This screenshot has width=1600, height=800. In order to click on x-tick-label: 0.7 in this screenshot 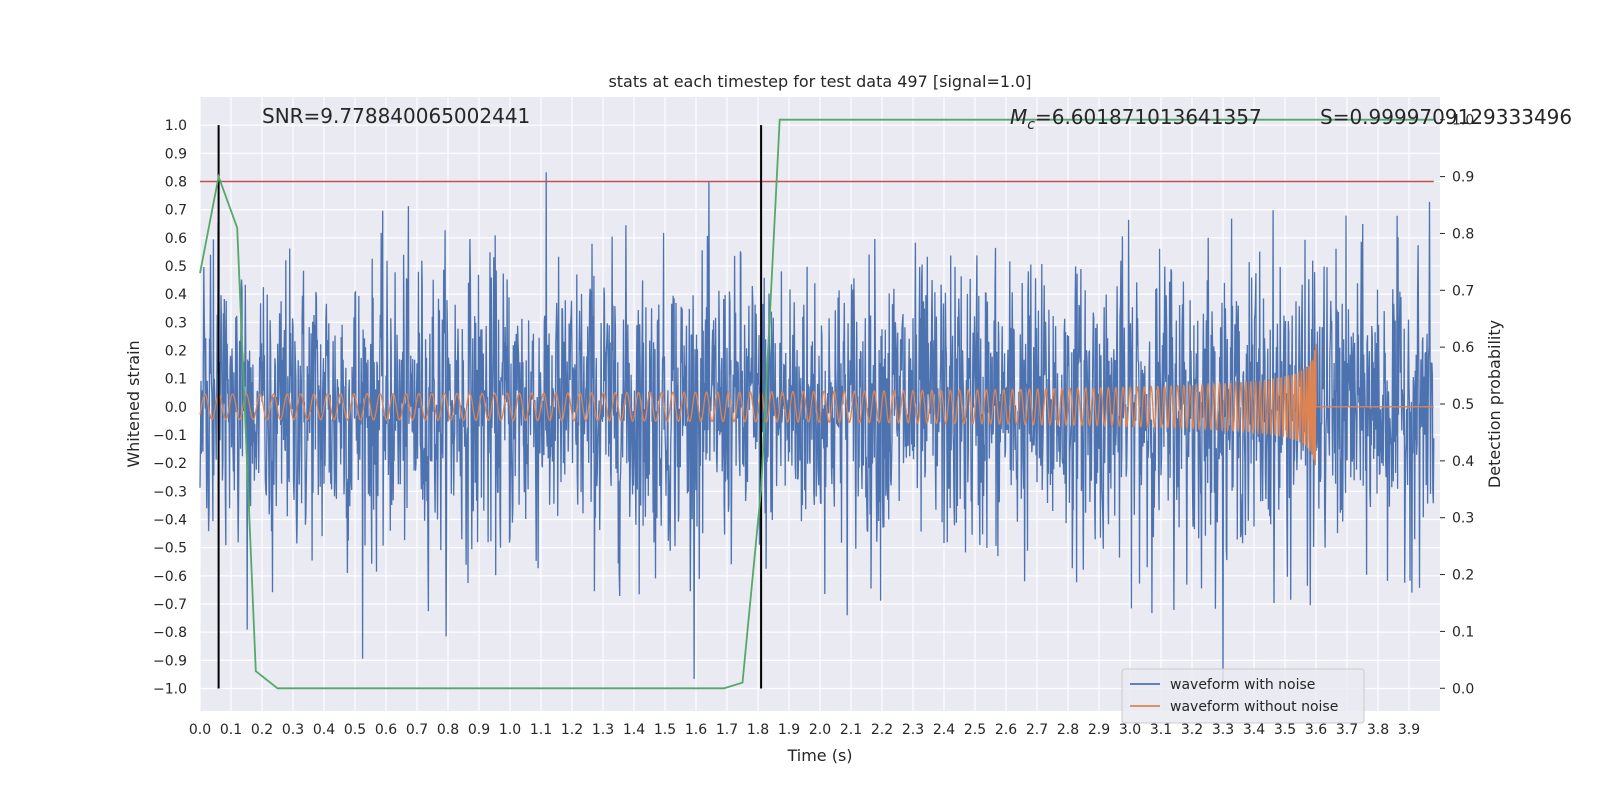, I will do `click(417, 730)`.